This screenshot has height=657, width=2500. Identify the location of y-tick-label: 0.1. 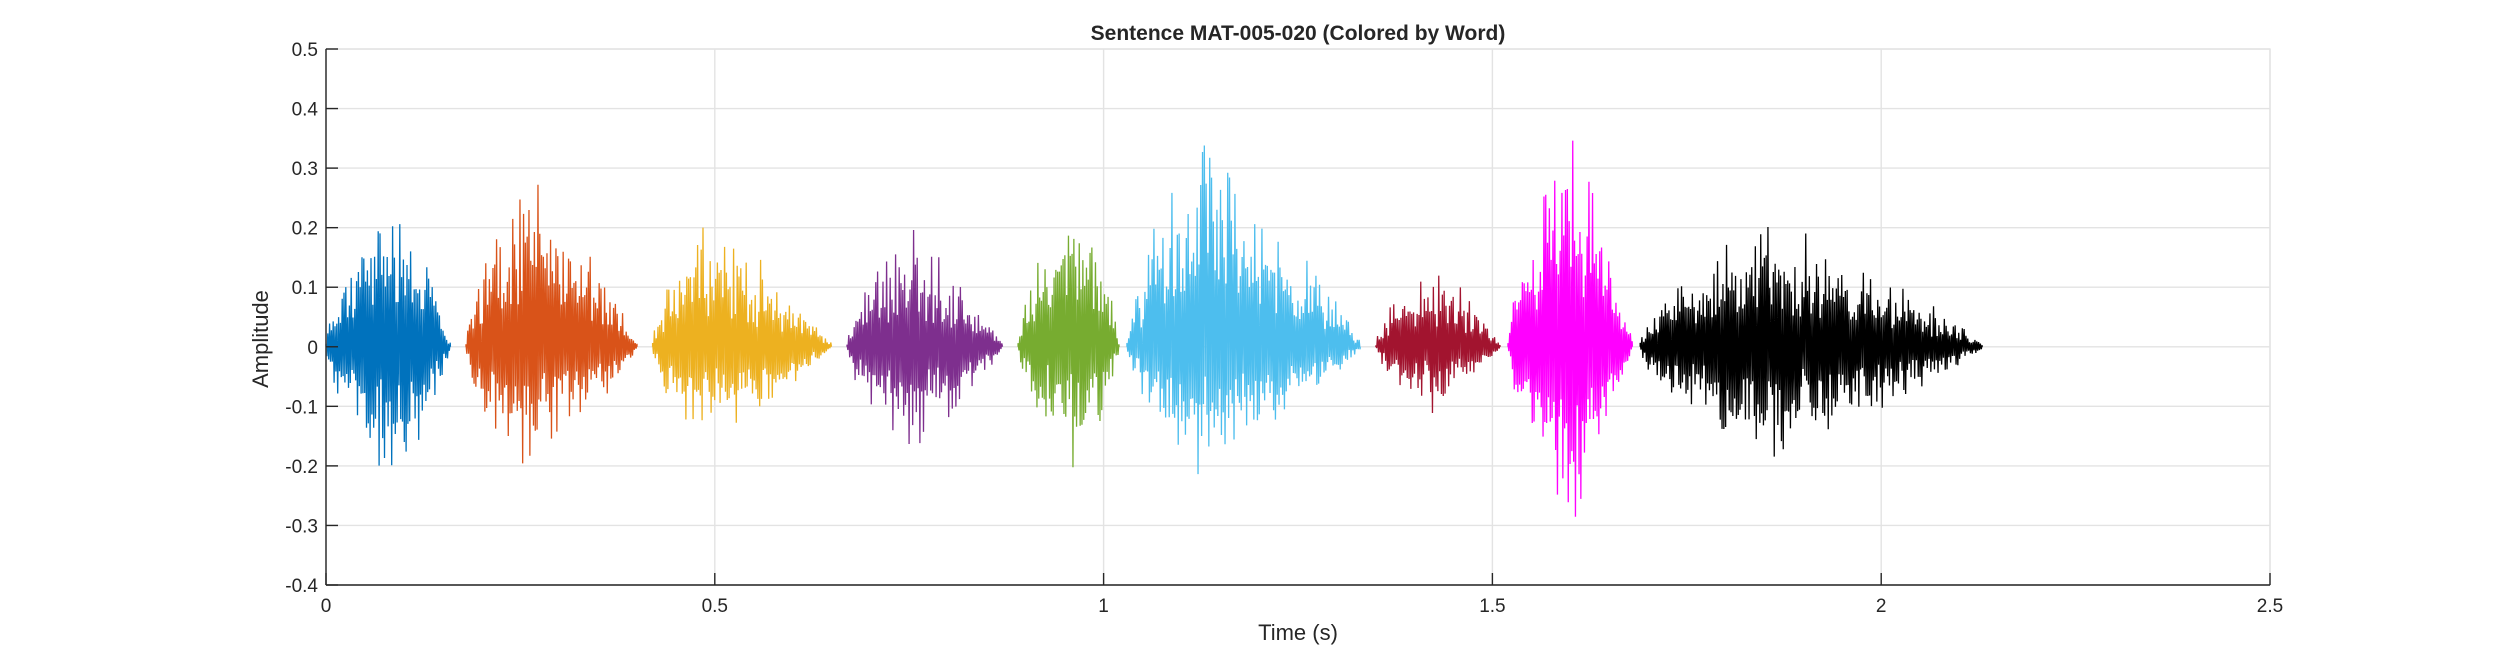
(305, 288).